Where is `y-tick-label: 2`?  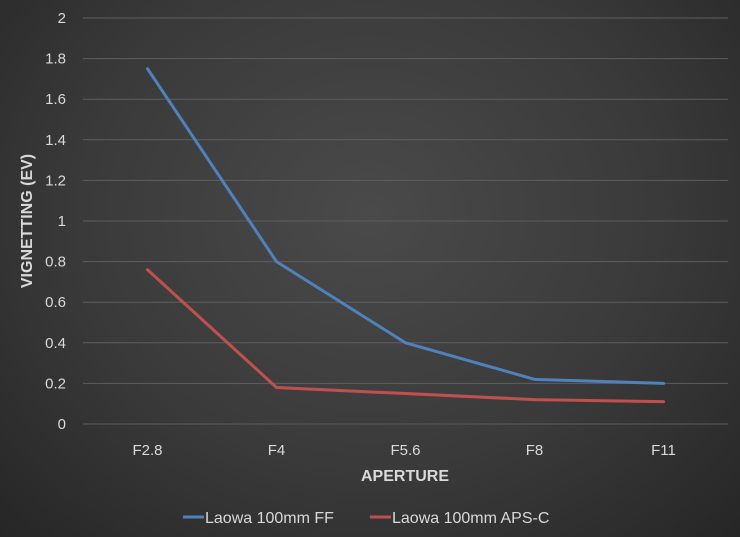
y-tick-label: 2 is located at coordinates (62, 18).